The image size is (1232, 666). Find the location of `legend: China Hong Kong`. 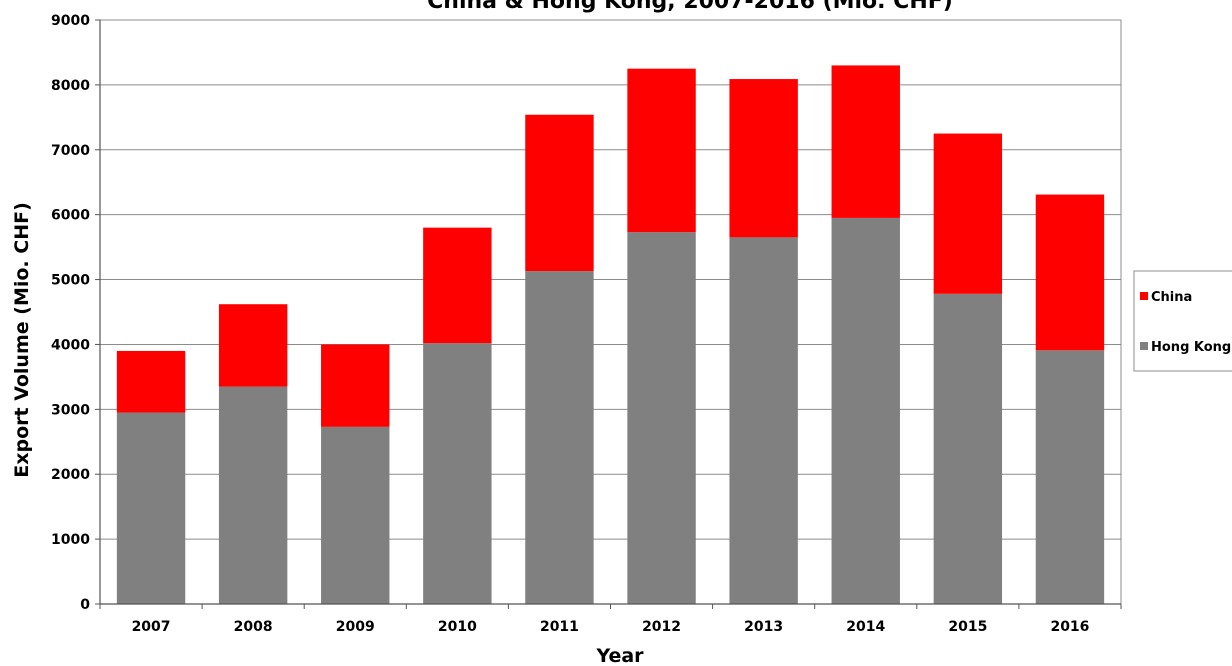

legend: China Hong Kong is located at coordinates (1182, 321).